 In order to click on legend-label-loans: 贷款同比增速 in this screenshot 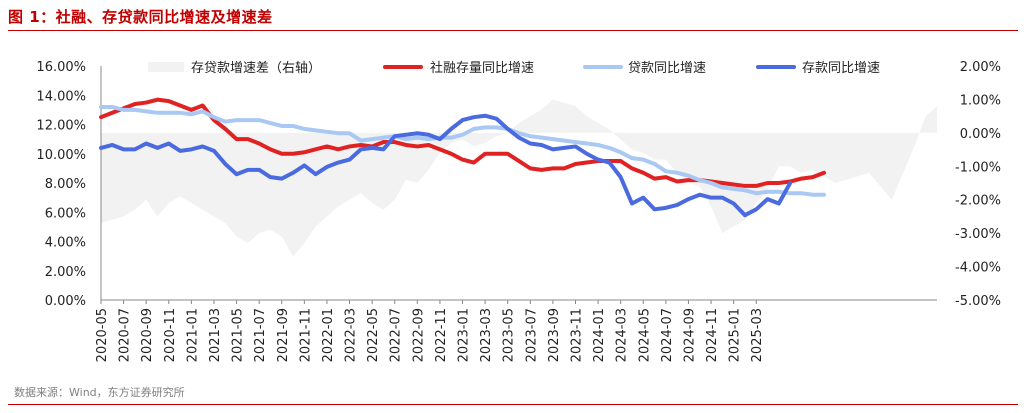, I will do `click(667, 68)`.